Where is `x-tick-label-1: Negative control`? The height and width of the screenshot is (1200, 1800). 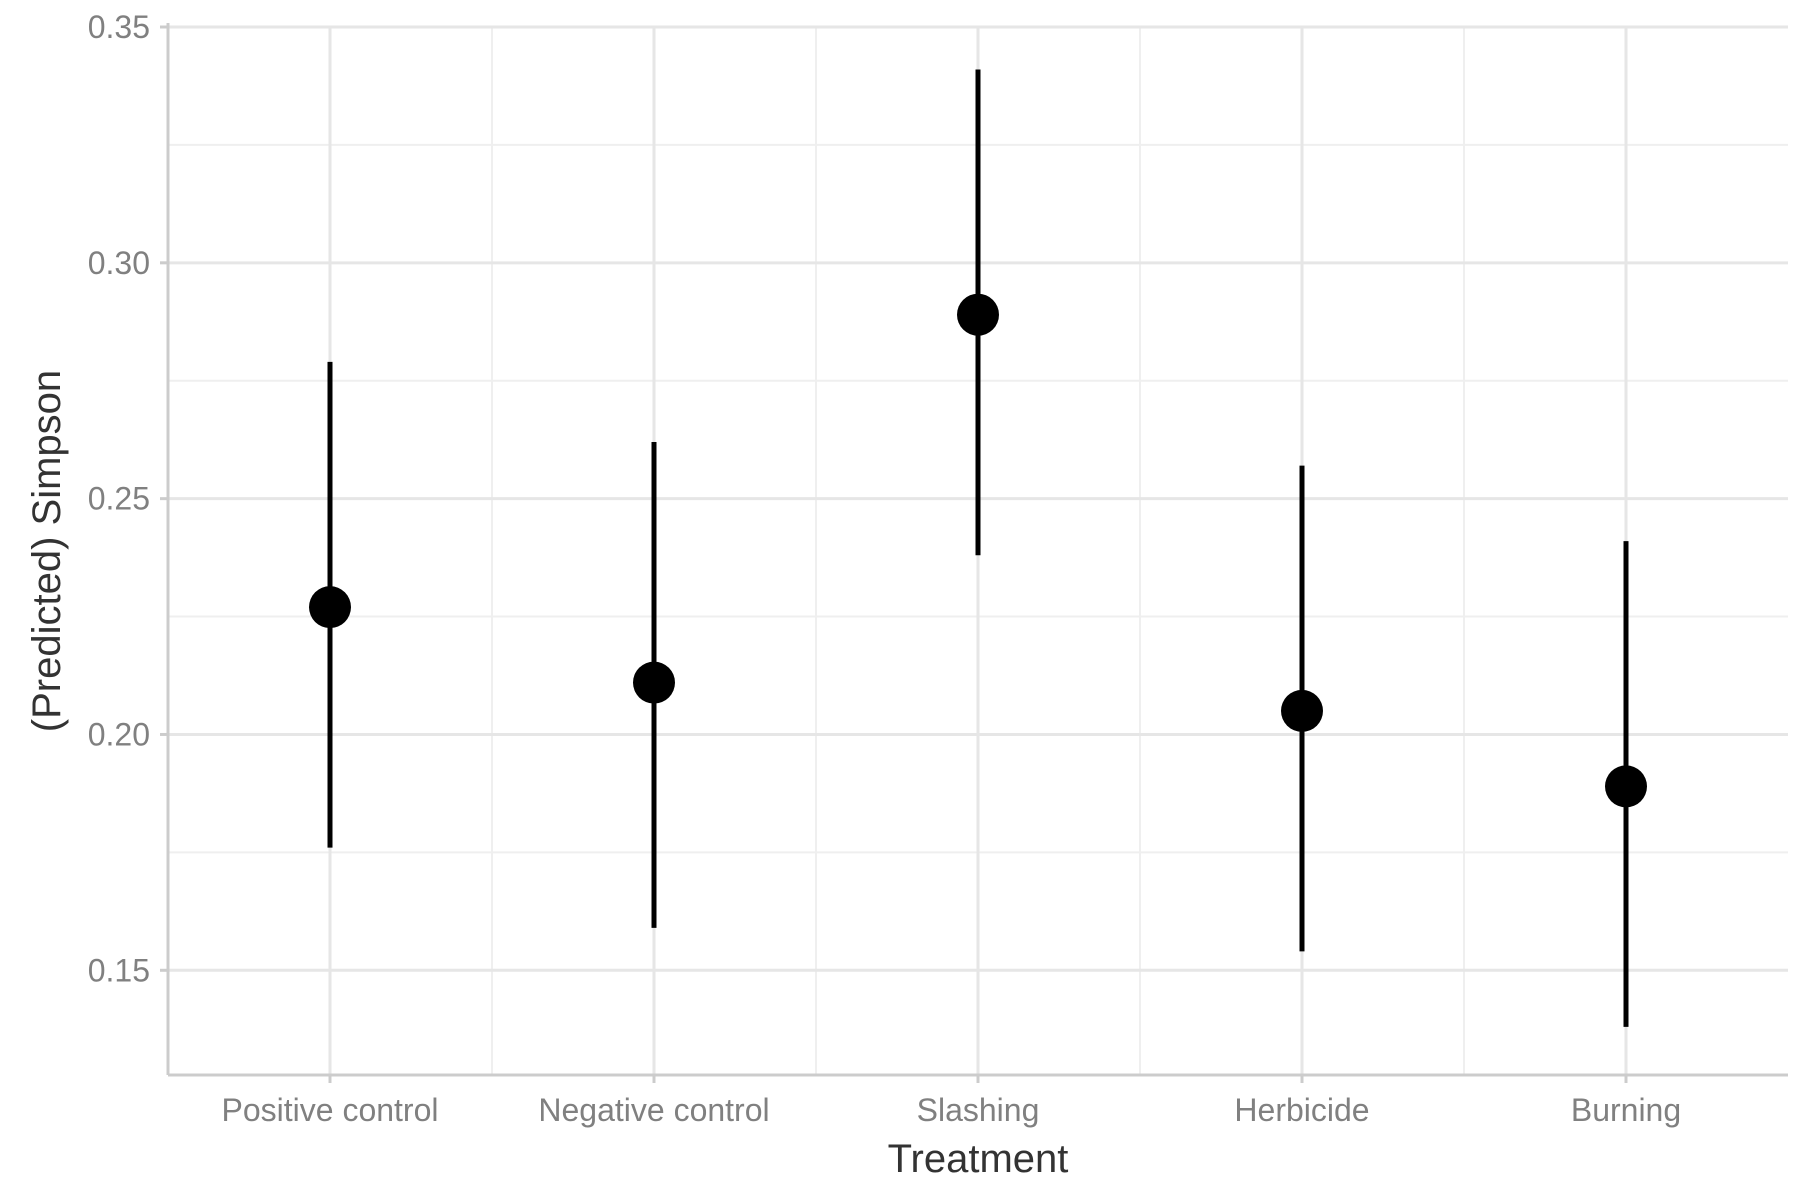 x-tick-label-1: Negative control is located at coordinates (653, 1110).